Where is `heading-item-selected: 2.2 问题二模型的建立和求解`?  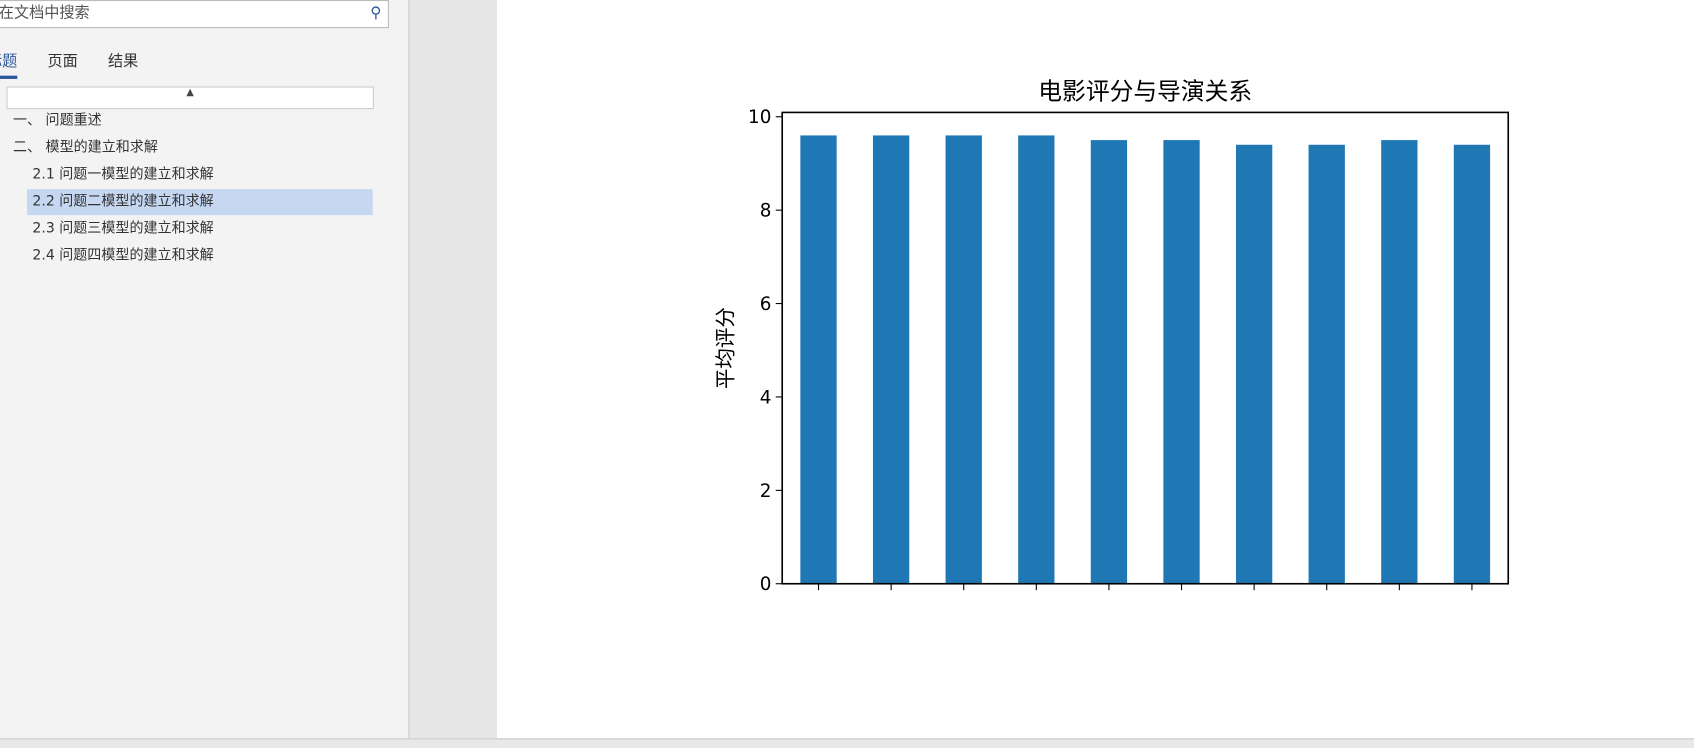
heading-item-selected: 2.2 问题二模型的建立和求解 is located at coordinates (200, 202).